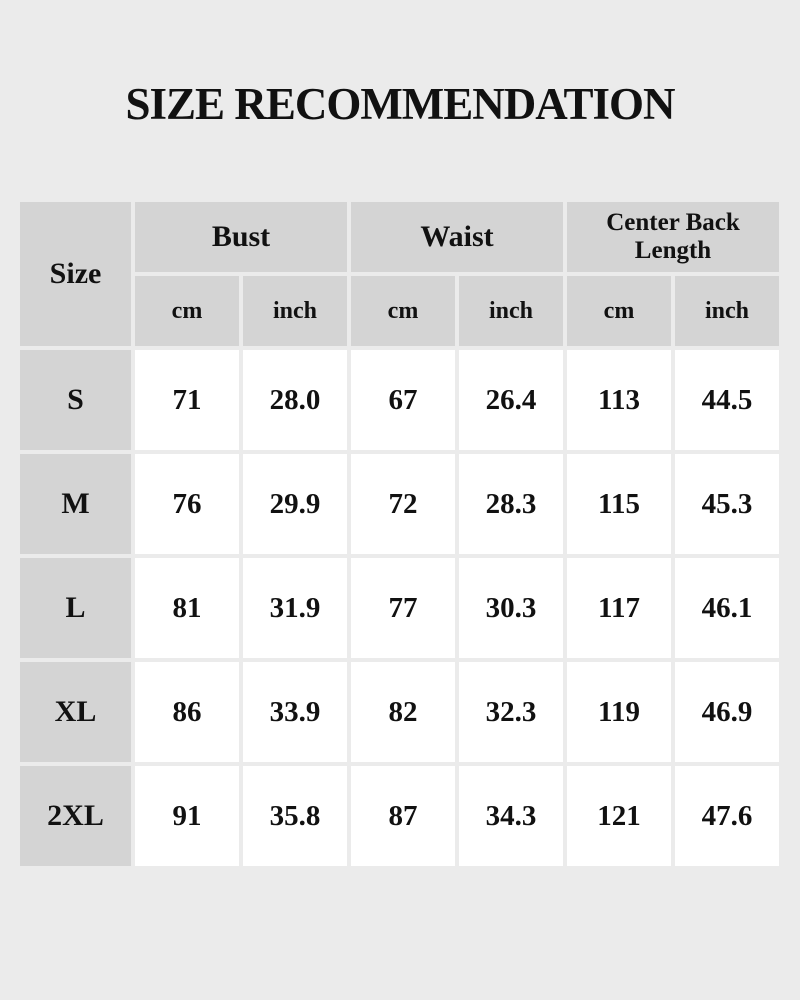 The image size is (800, 1000). I want to click on table-cell: 71, so click(187, 400).